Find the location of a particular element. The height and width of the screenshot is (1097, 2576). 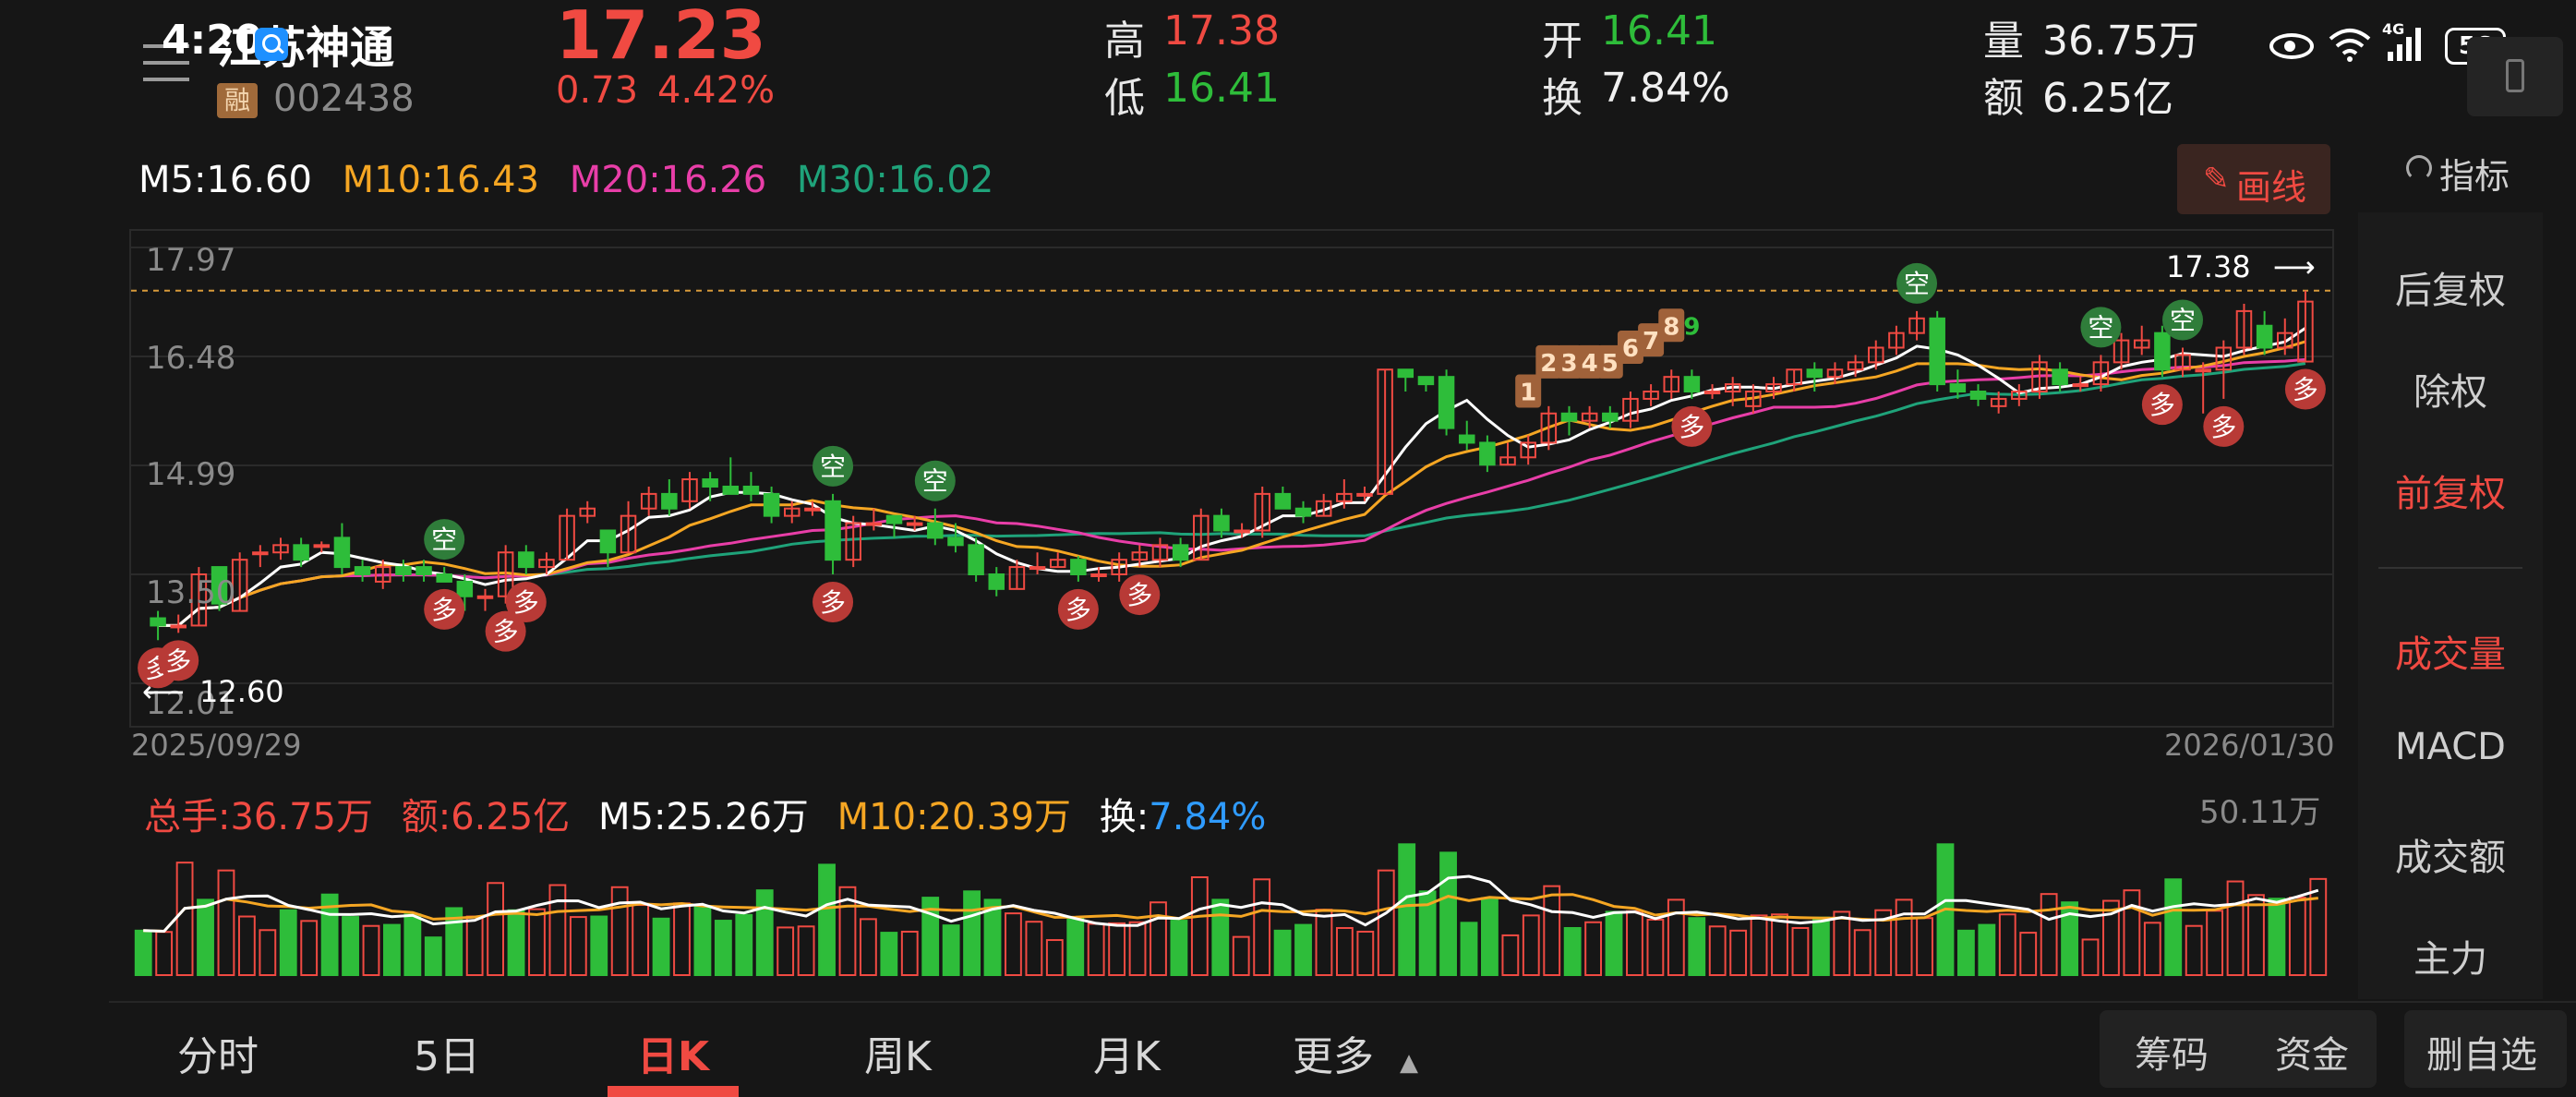

tab-intraday: 分时 is located at coordinates (218, 1056).